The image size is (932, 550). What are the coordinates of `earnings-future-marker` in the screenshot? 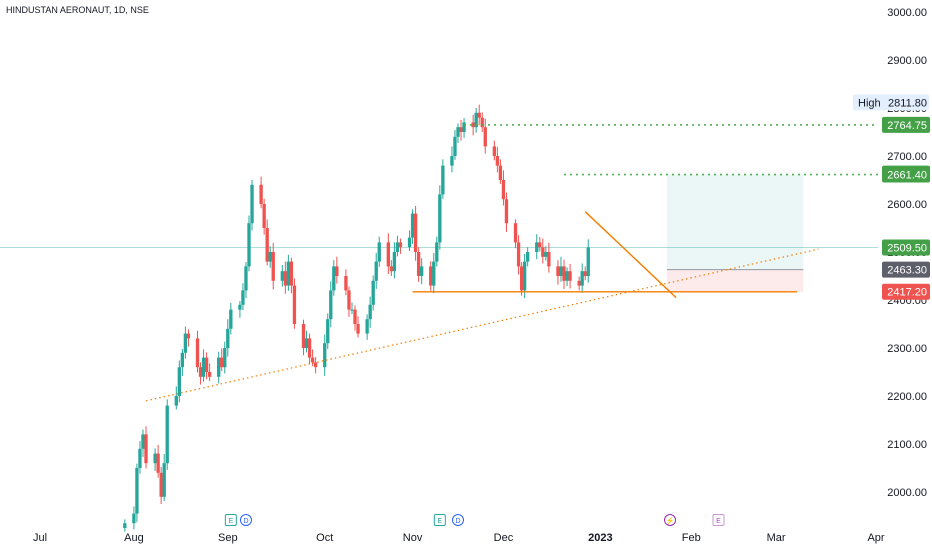 It's located at (718, 520).